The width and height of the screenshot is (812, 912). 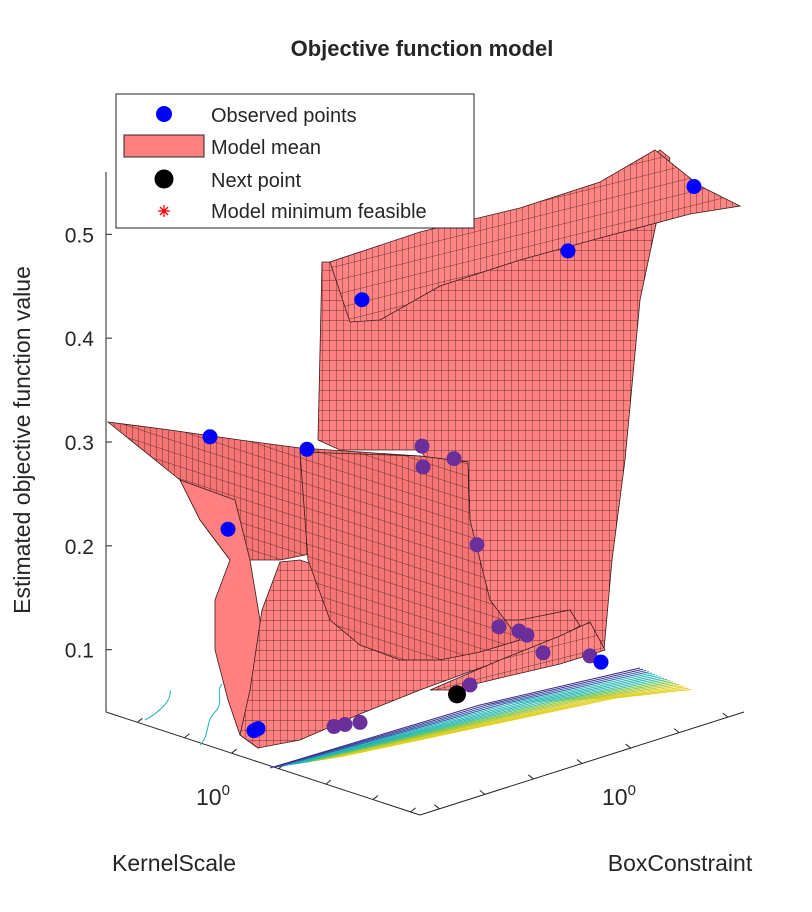 I want to click on z-axis: 0.1 0.2 0.3 0.4 0.5, so click(x=88, y=442).